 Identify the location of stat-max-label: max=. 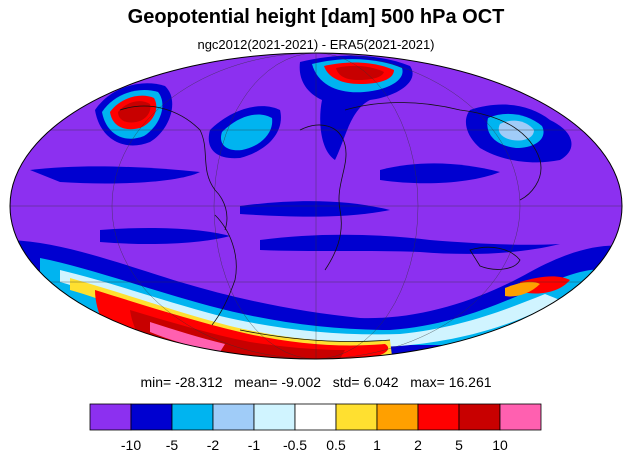
(427, 382).